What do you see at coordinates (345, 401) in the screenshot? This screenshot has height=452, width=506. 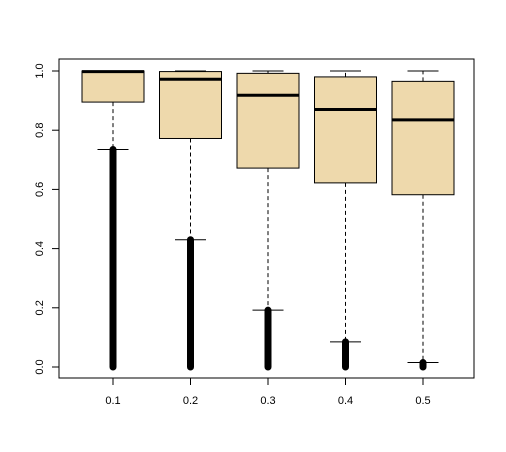 I see `x-tick-label: 0.4` at bounding box center [345, 401].